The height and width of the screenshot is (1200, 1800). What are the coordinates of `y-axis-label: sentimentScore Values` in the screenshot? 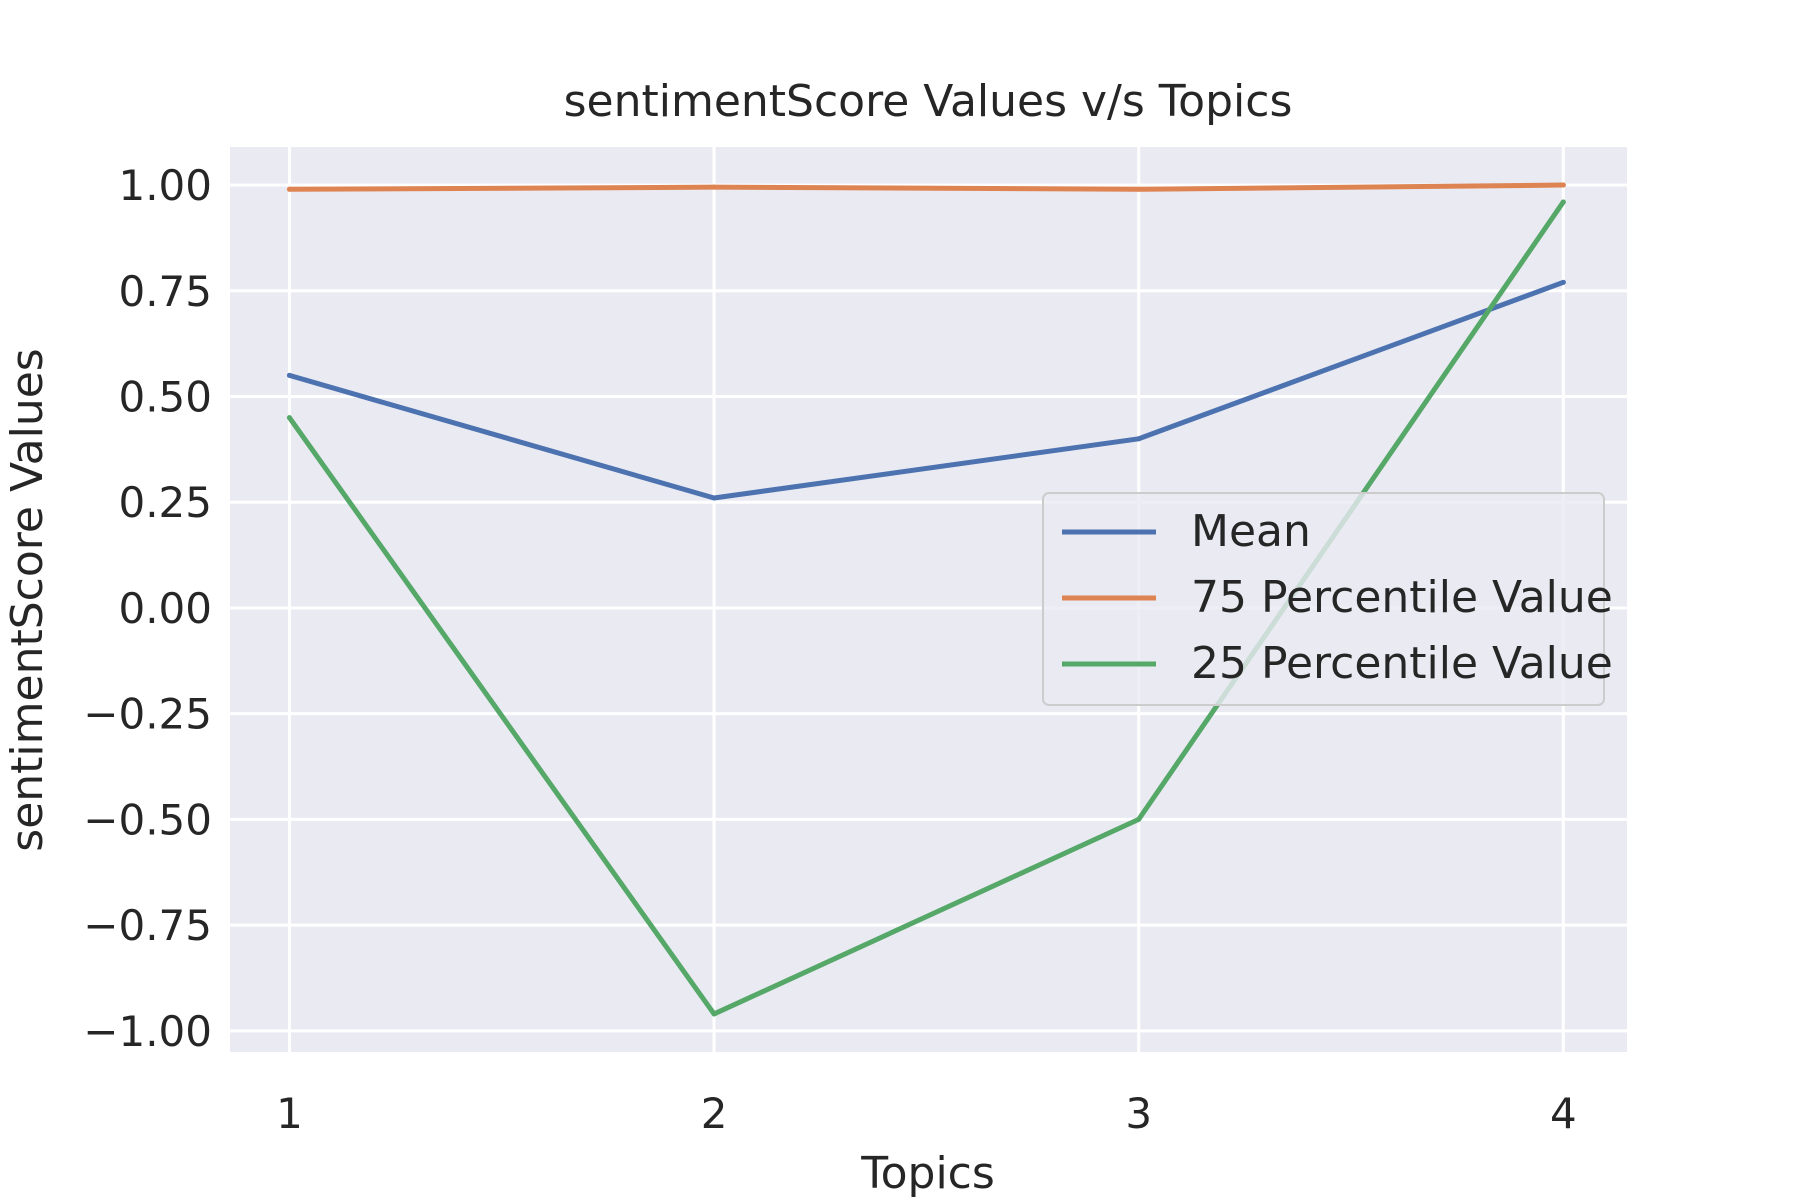 It's located at (27, 599).